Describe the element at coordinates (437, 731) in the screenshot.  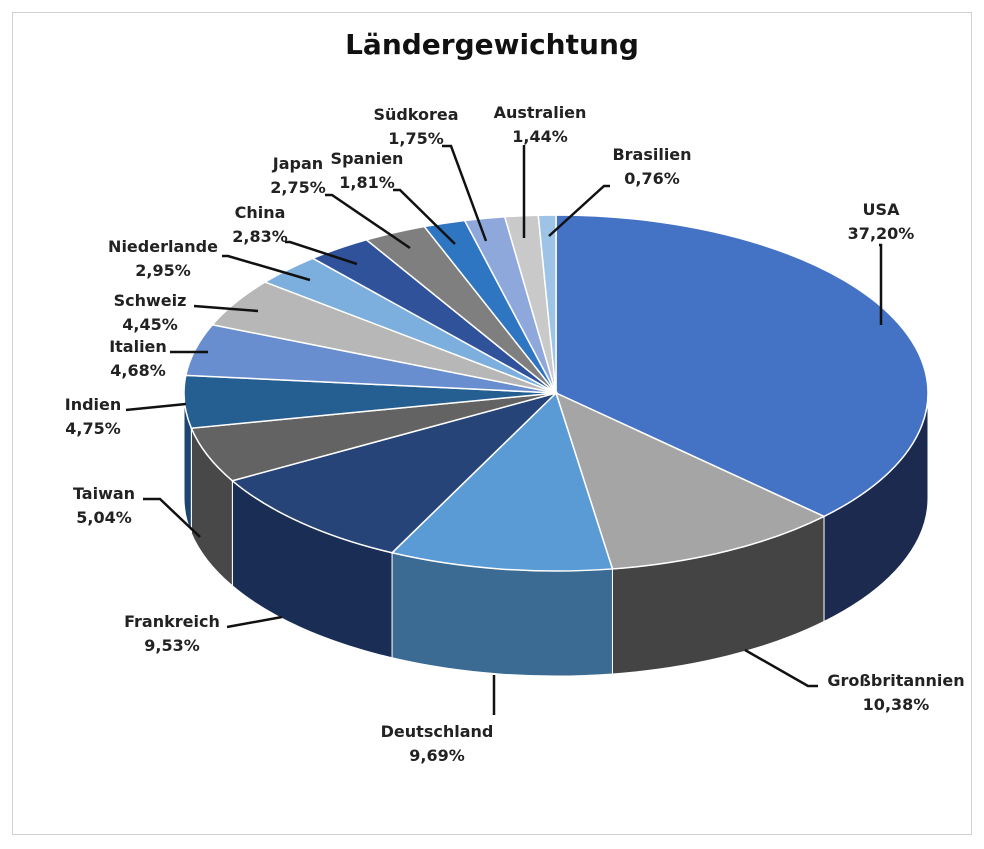
I see `slice-label-2: Deutschland` at that location.